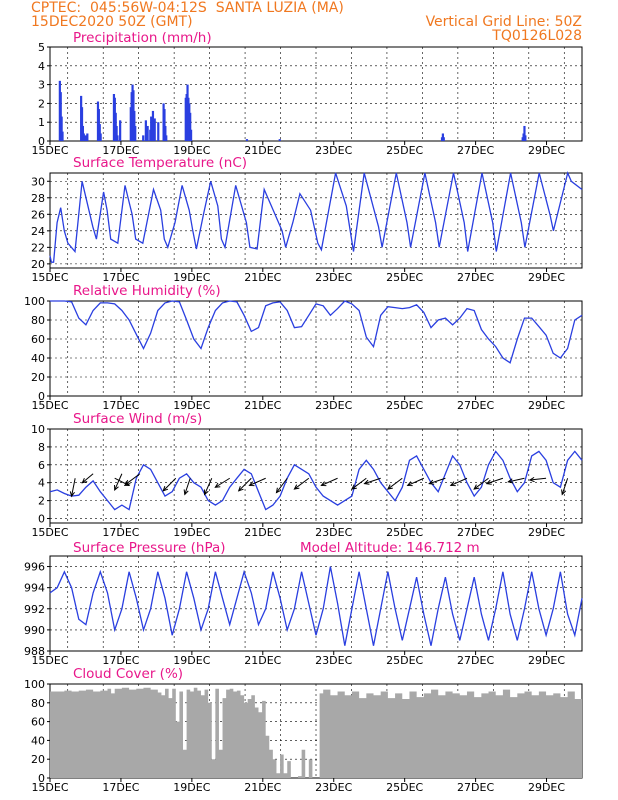  What do you see at coordinates (149, 548) in the screenshot?
I see `surface-pressure-title: Surface Pressure (hPa)` at bounding box center [149, 548].